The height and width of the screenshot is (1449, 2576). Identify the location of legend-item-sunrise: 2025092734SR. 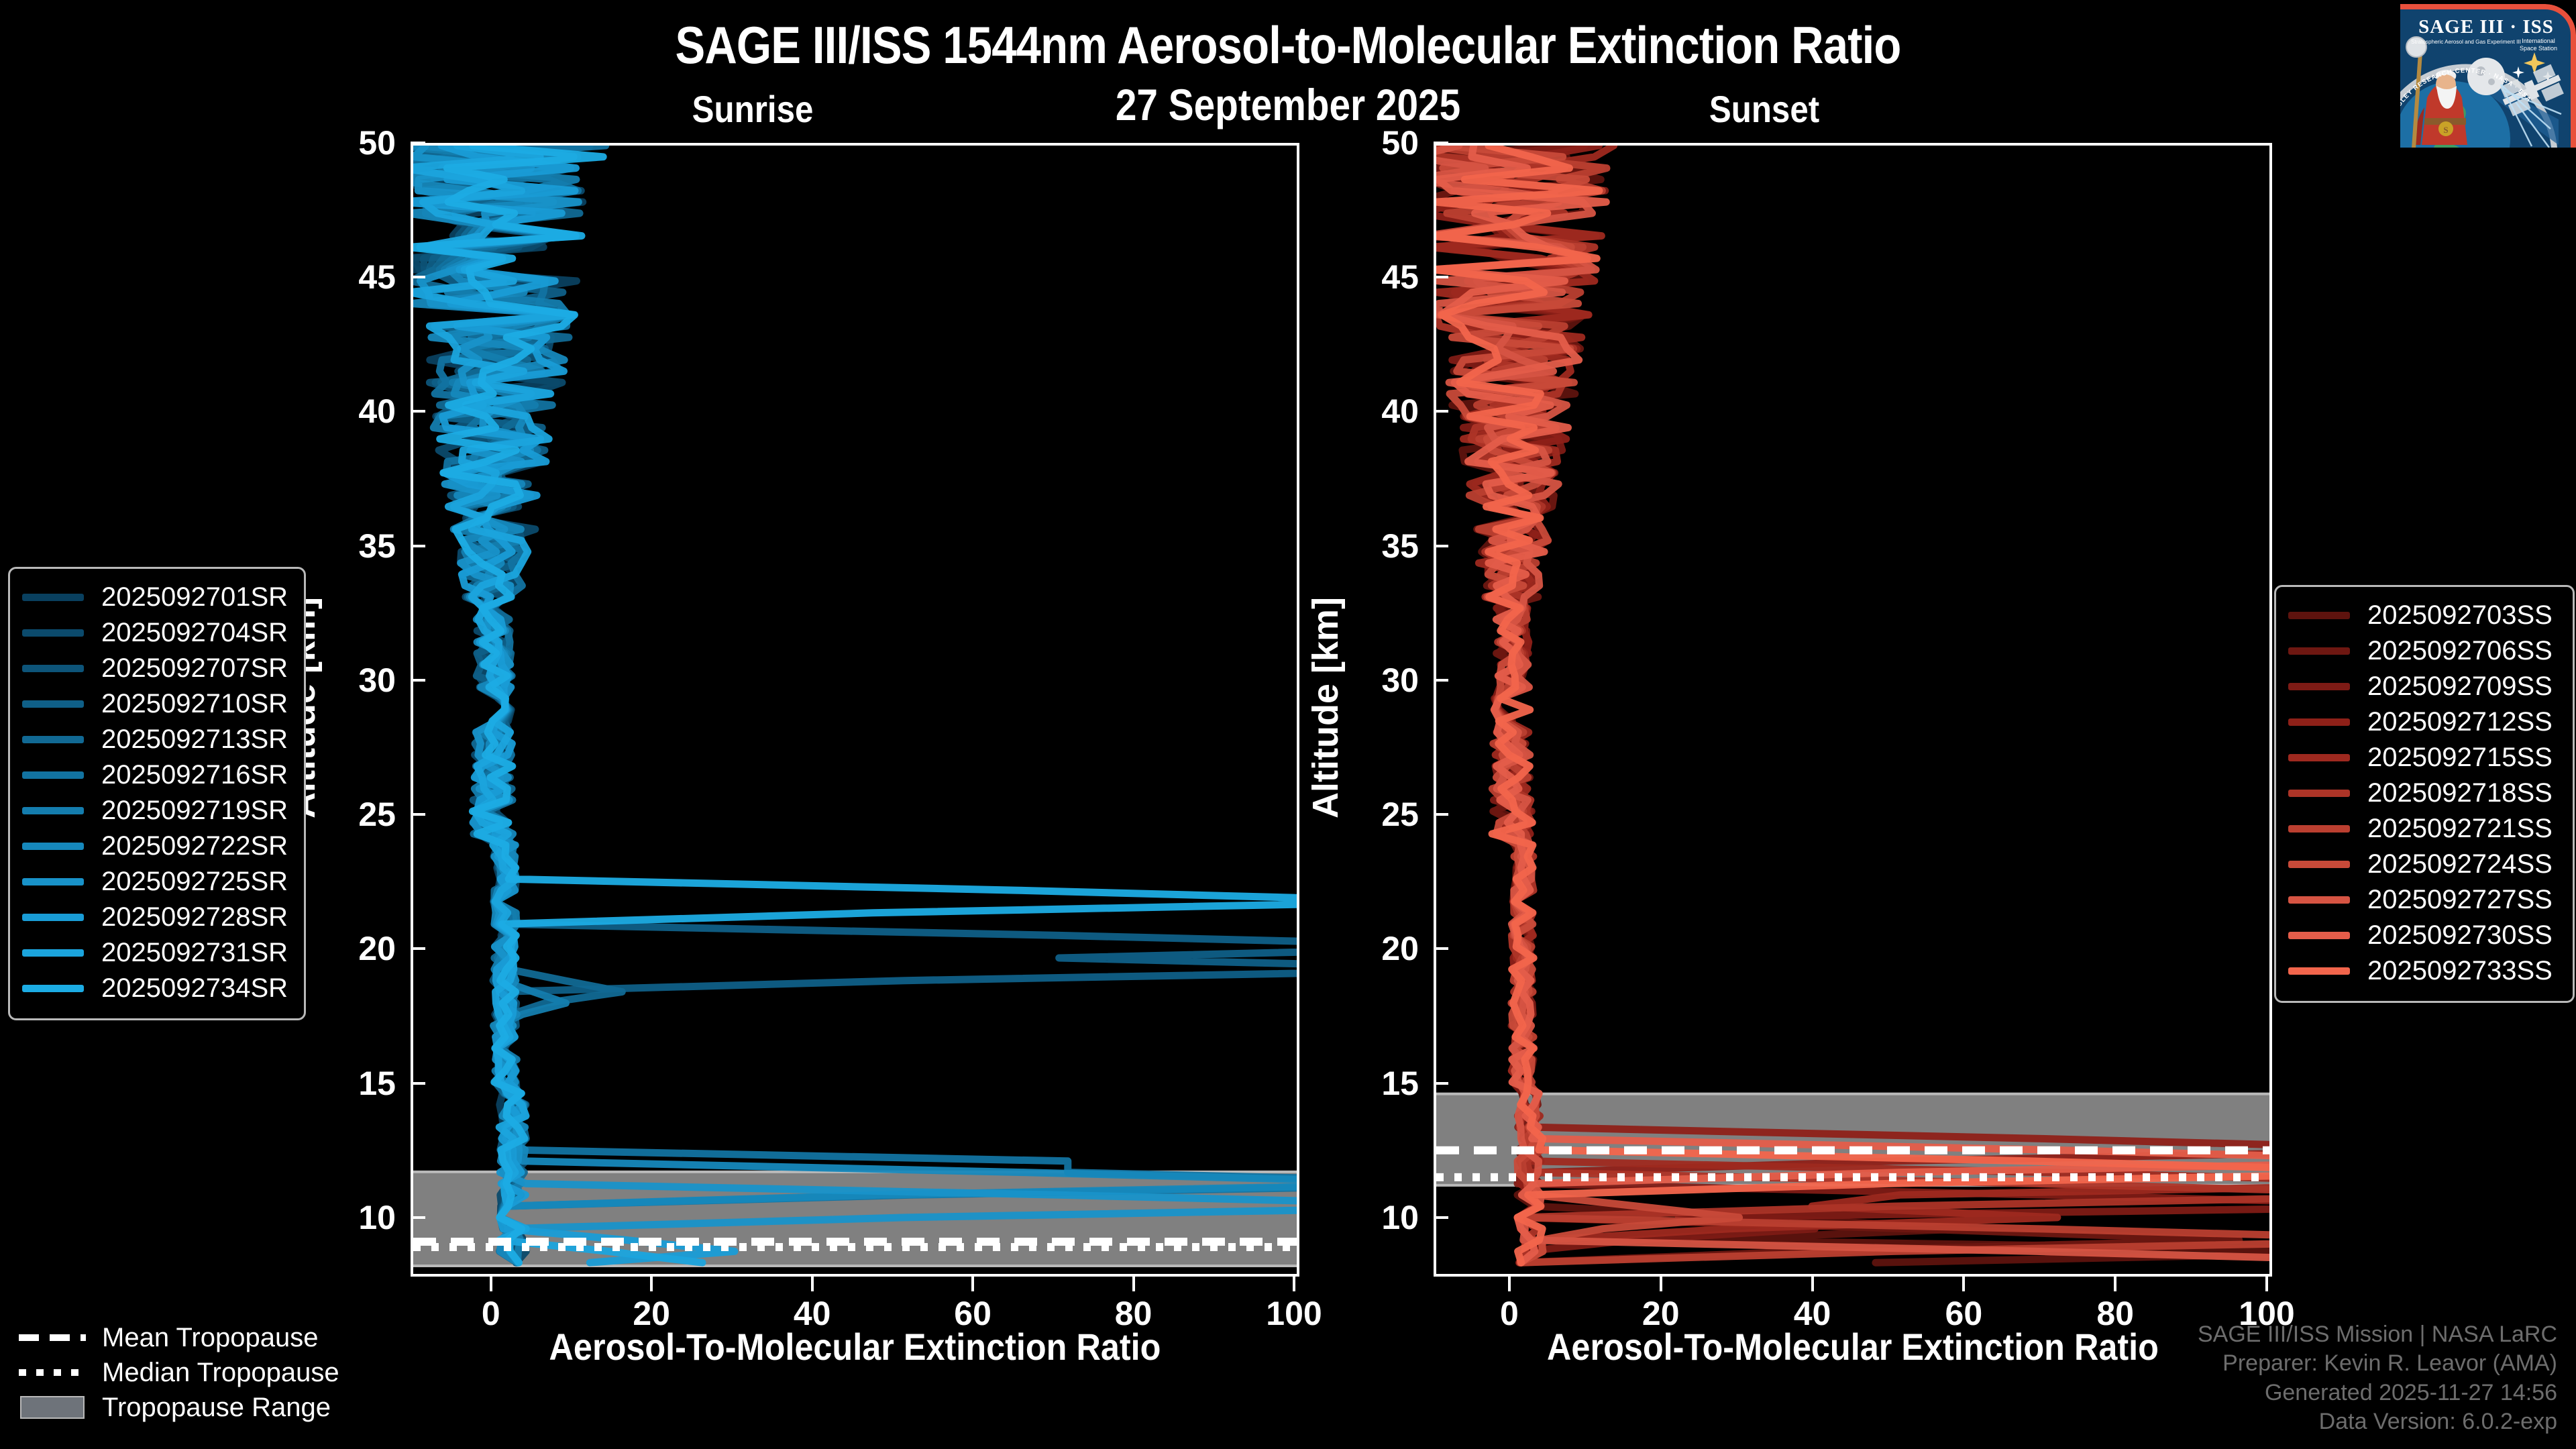
(155, 988).